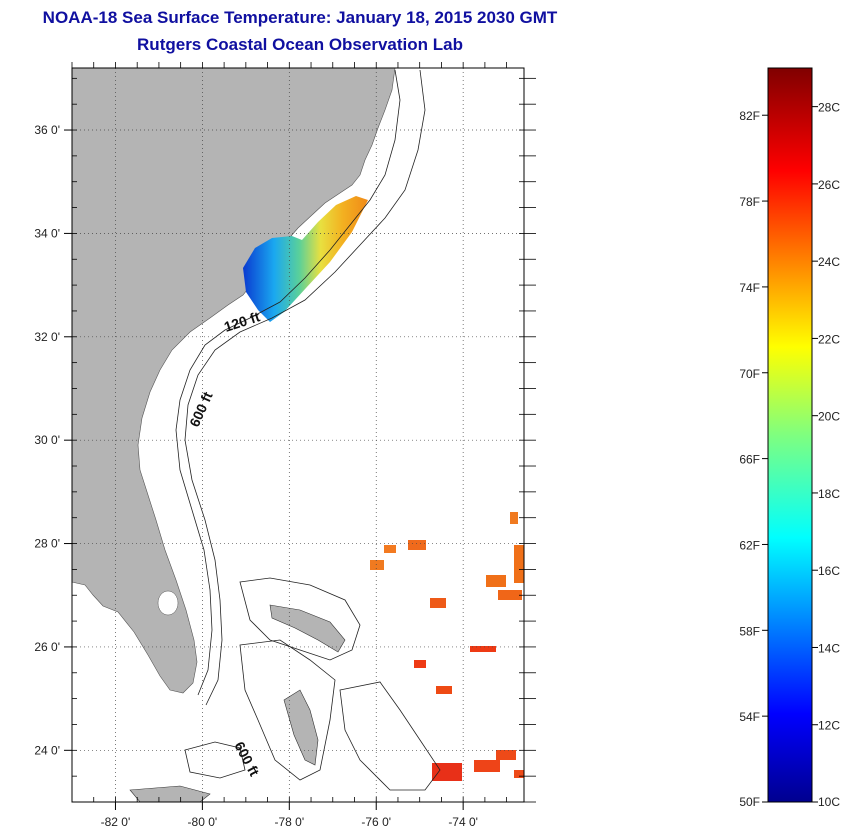 The width and height of the screenshot is (849, 832). I want to click on sst-coastal-swath, so click(305, 259).